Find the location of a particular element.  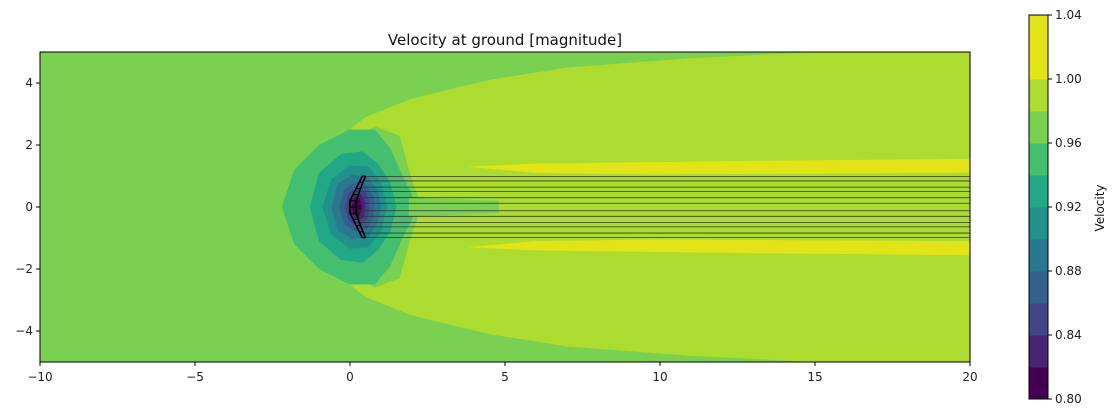

colorbar-tick-label: 1.00 is located at coordinates (1068, 79).